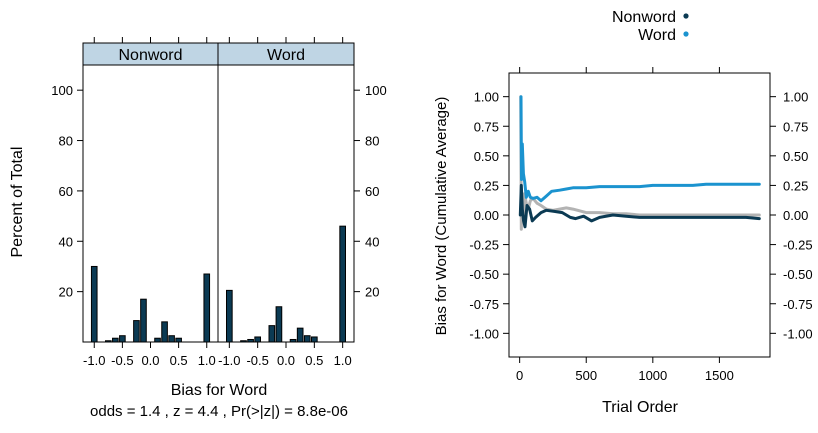  Describe the element at coordinates (376, 90) in the screenshot. I see `histogram-y-tick-label-right: 100` at that location.